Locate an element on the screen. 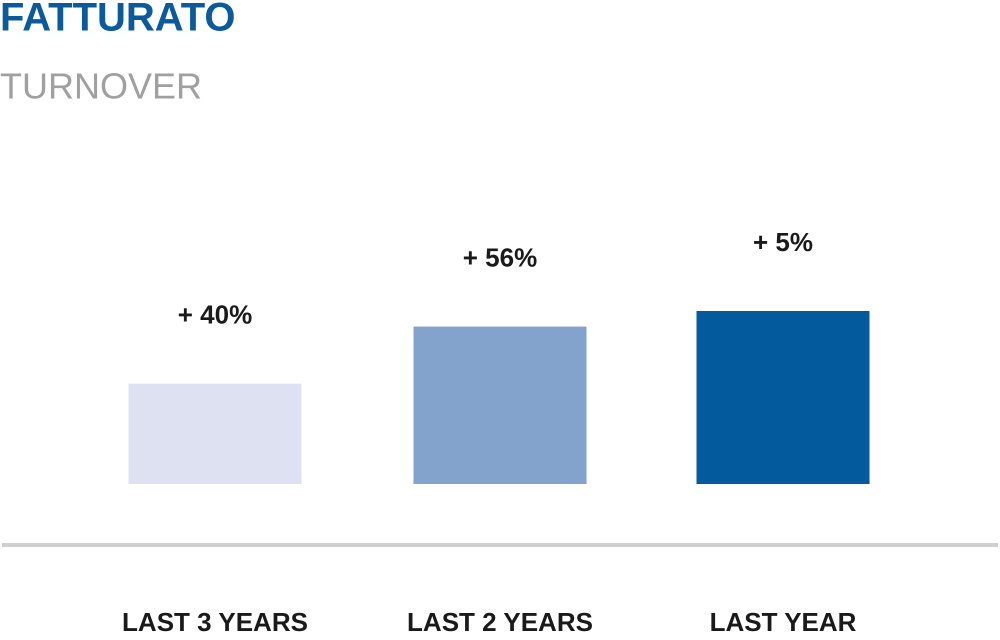 The width and height of the screenshot is (1000, 640). x-tick-label: LAST 2 YEARS is located at coordinates (500, 621).